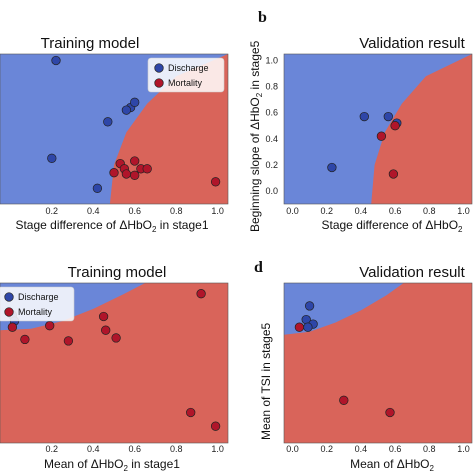  Describe the element at coordinates (111, 226) in the screenshot. I see `panel-a-xlabel: Stage difference of ΔHbO2 in stage1` at that location.